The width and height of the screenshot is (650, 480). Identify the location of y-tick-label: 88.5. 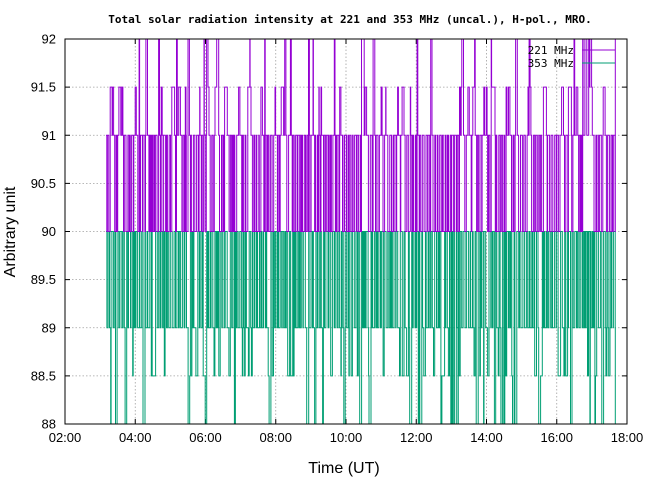
(43, 375).